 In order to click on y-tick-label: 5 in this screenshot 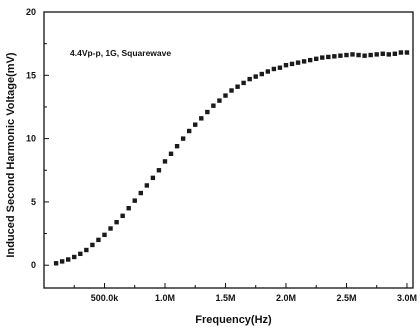, I will do `click(33, 202)`.